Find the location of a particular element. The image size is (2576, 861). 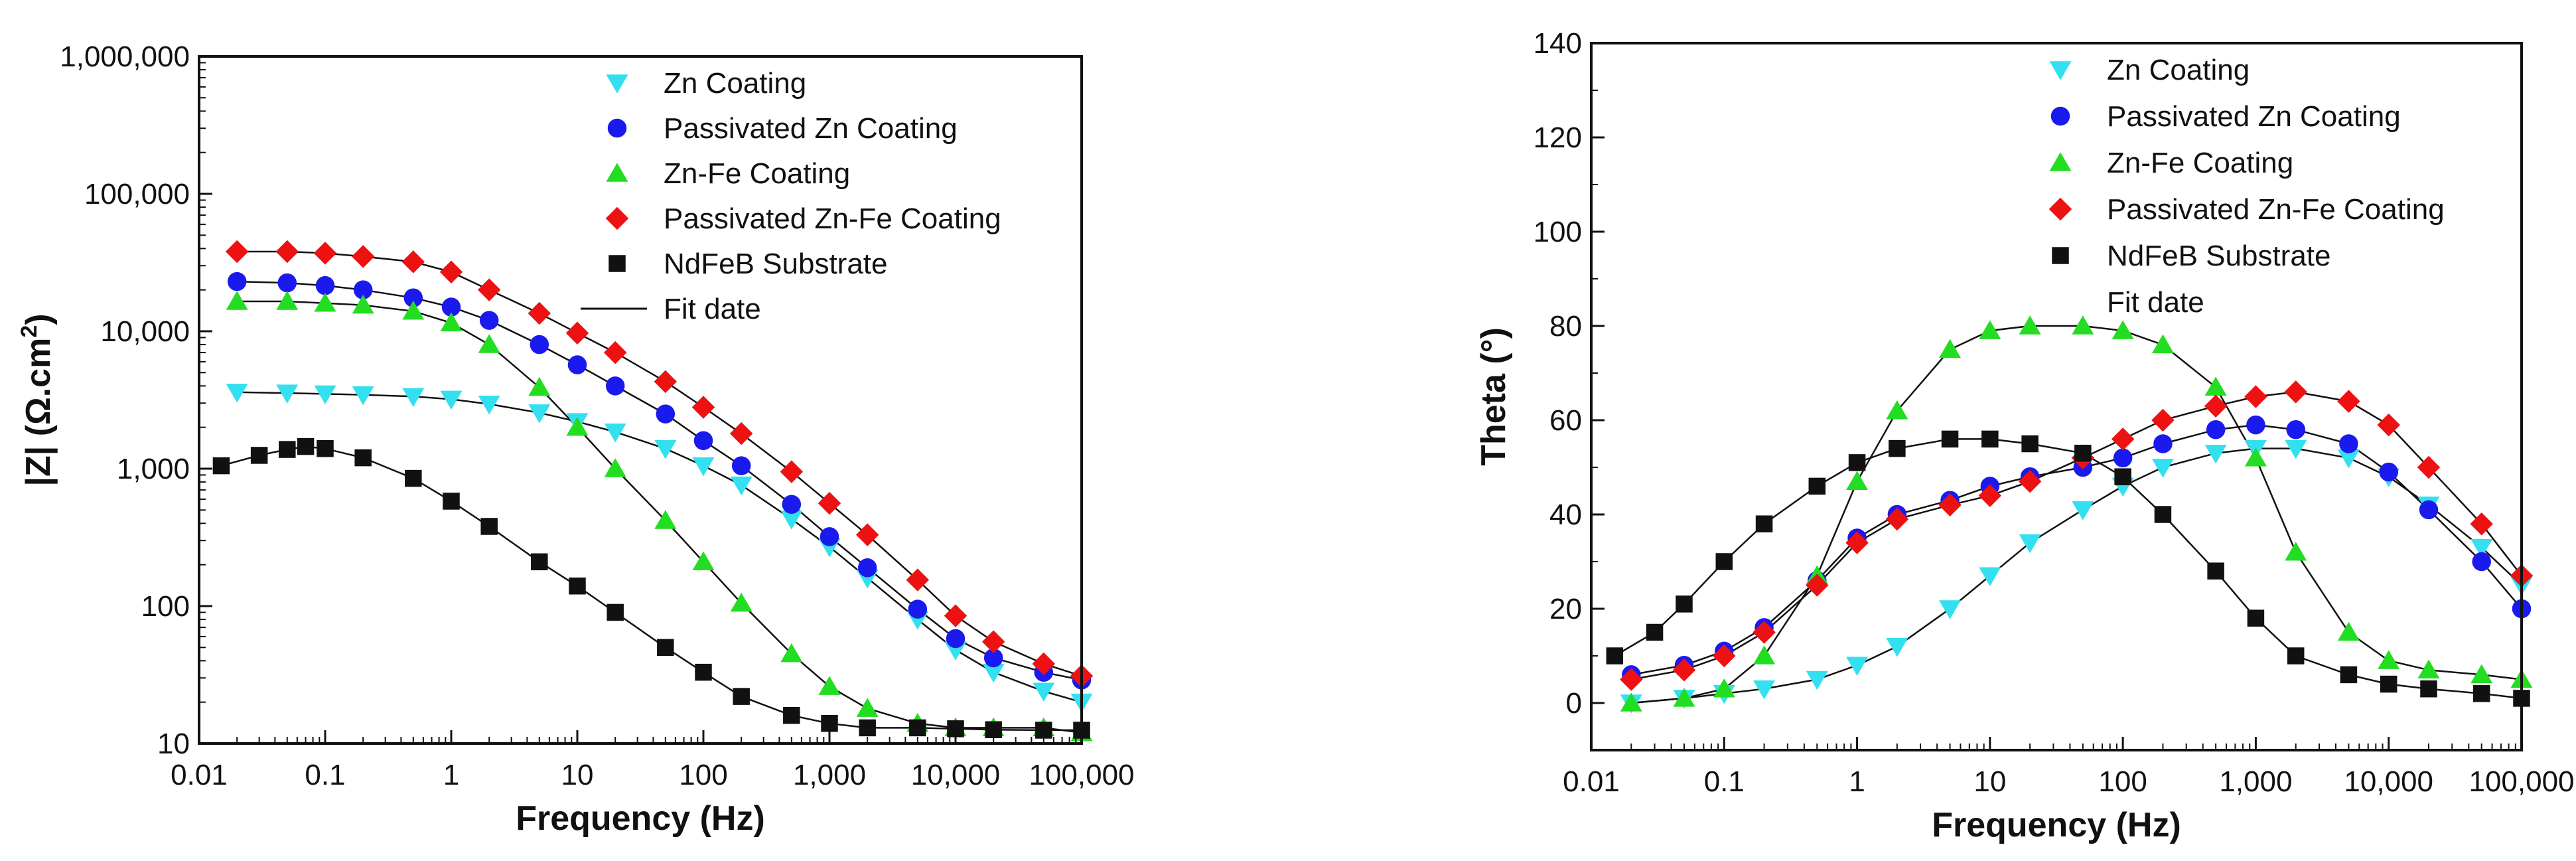

x-tick-label: 100 is located at coordinates (703, 775).